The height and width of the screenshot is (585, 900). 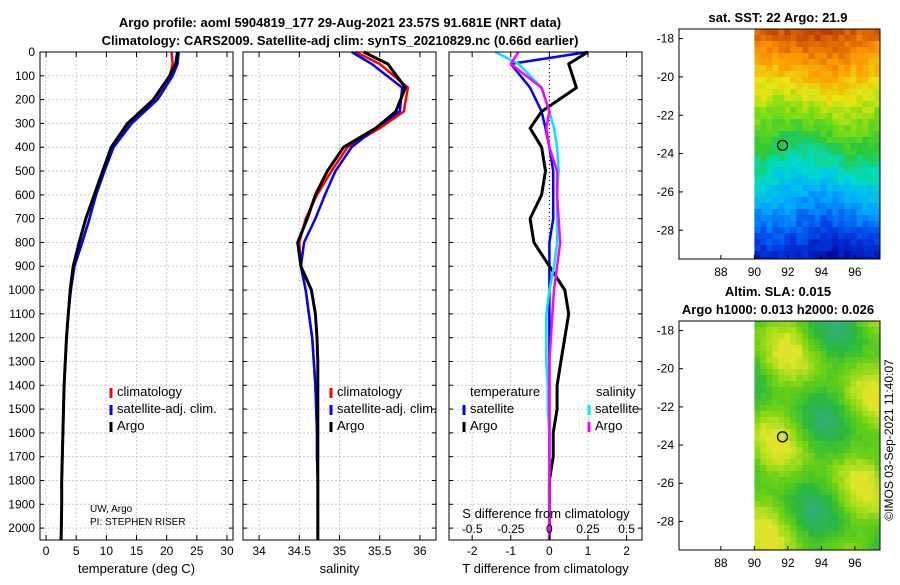 What do you see at coordinates (666, 483) in the screenshot?
I see `y-tick-label: -26` at bounding box center [666, 483].